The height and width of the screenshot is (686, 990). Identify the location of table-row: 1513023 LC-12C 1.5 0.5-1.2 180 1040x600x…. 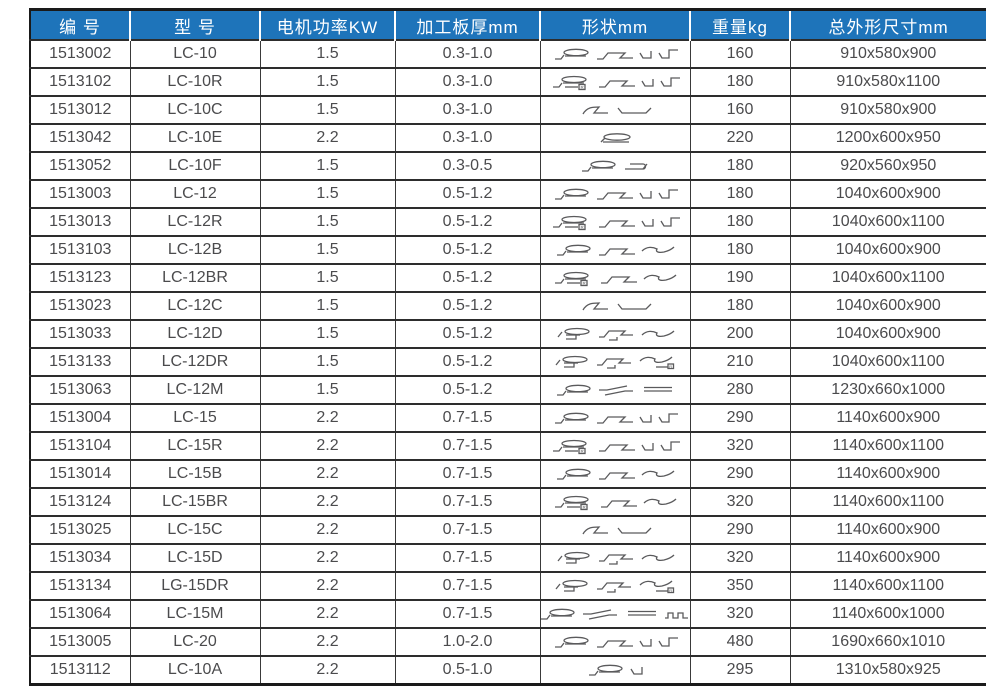
(508, 305).